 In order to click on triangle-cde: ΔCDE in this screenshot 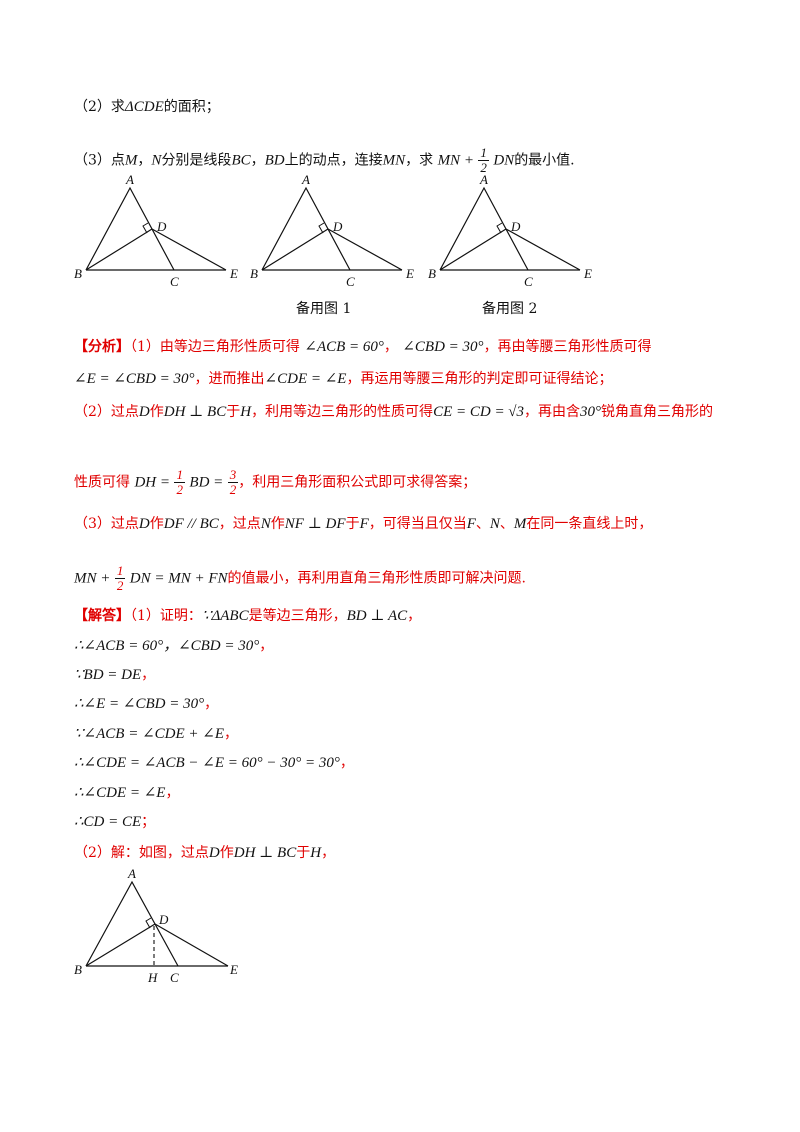, I will do `click(144, 107)`.